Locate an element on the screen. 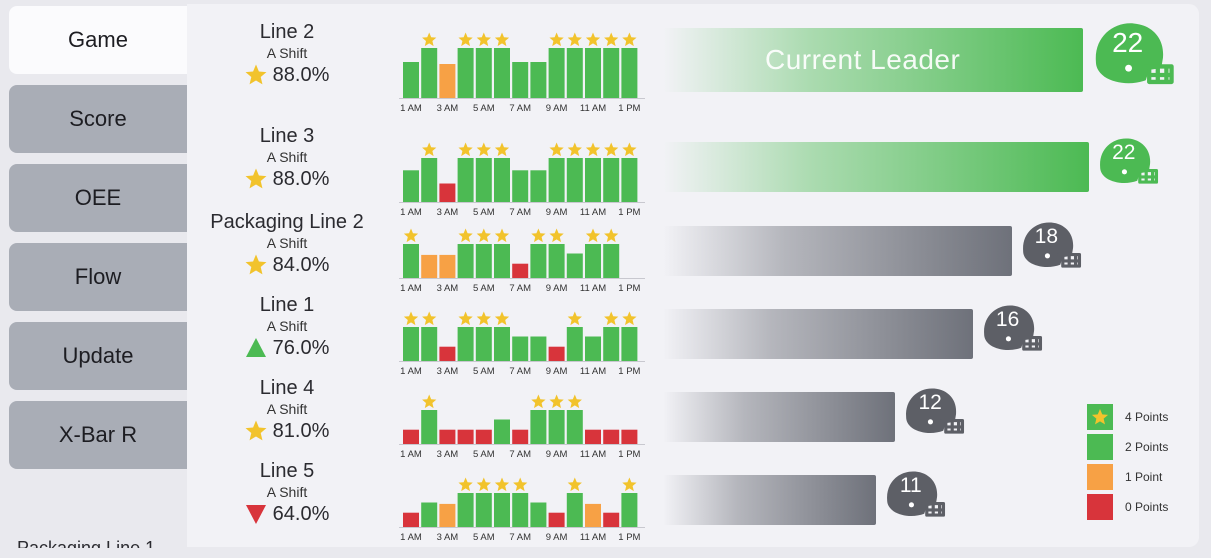 Image resolution: width=1211 pixels, height=558 pixels. legend-item: 0 Points is located at coordinates (1143, 507).